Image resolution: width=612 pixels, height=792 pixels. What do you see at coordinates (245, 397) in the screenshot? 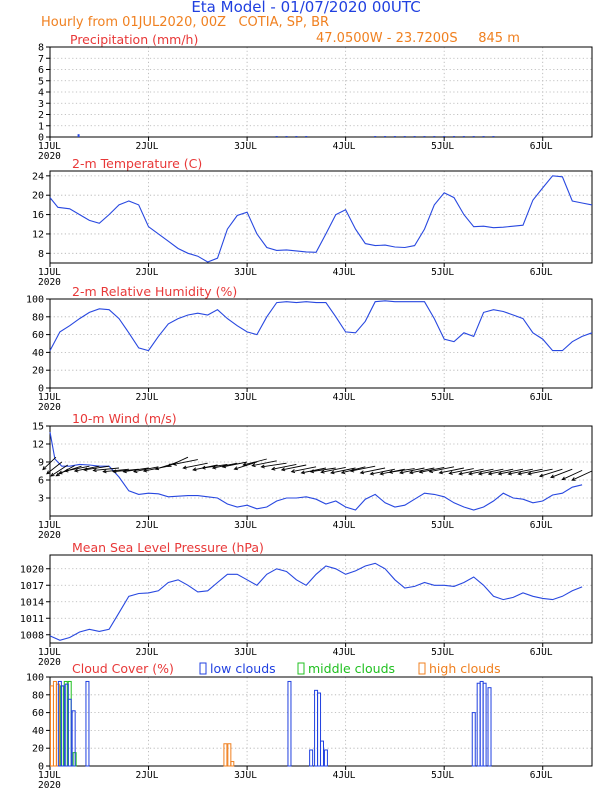
I see `humidity-xtick-label: 3JUL` at bounding box center [245, 397].